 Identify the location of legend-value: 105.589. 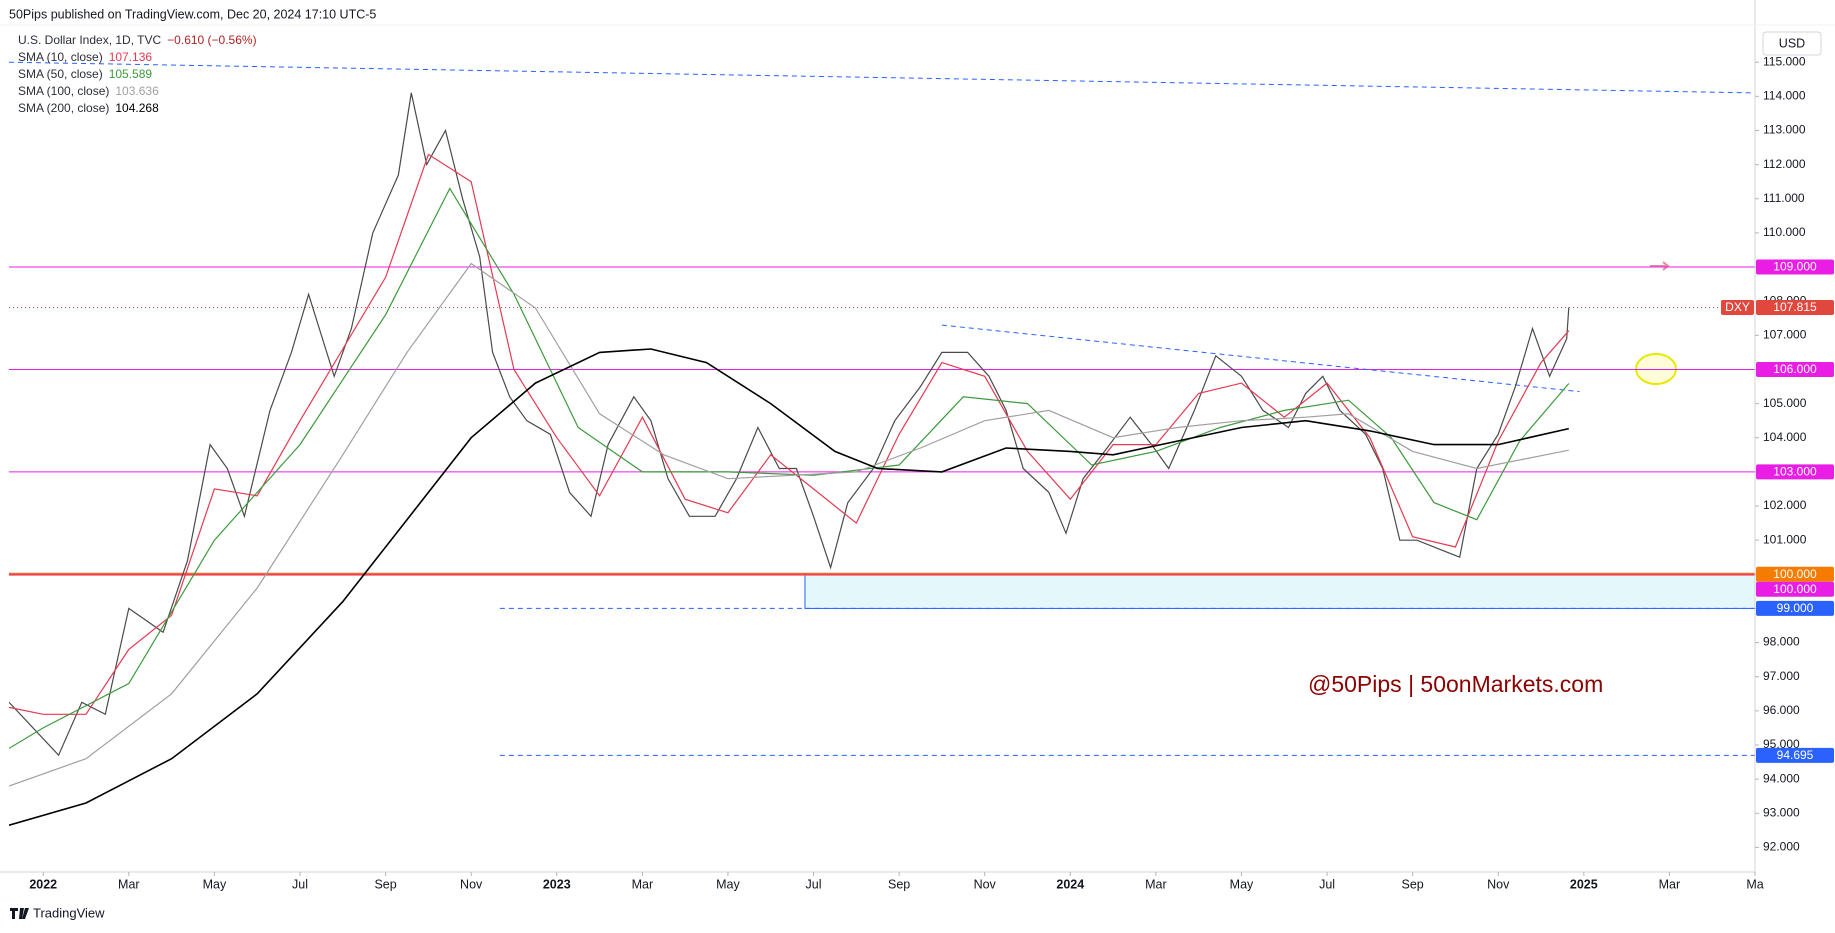
(131, 74).